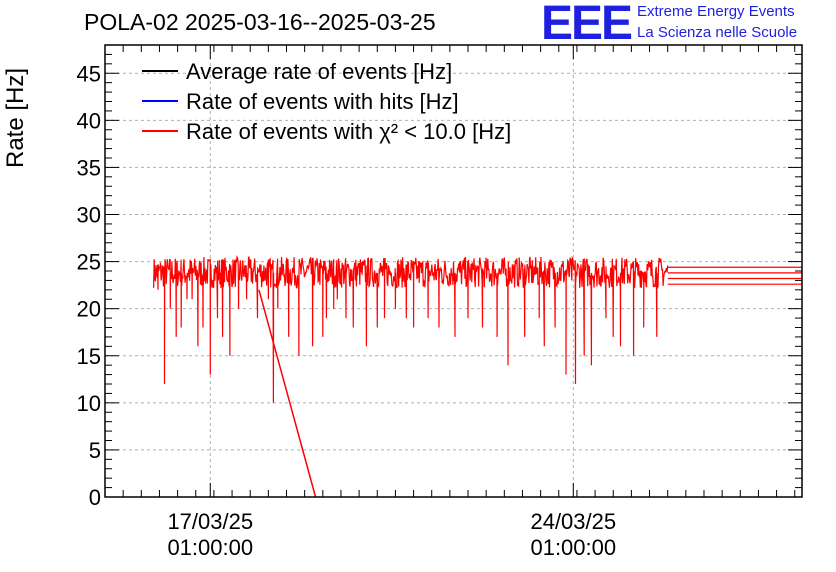 This screenshot has width=836, height=572. What do you see at coordinates (287, 393) in the screenshot?
I see `series-drop-segment` at bounding box center [287, 393].